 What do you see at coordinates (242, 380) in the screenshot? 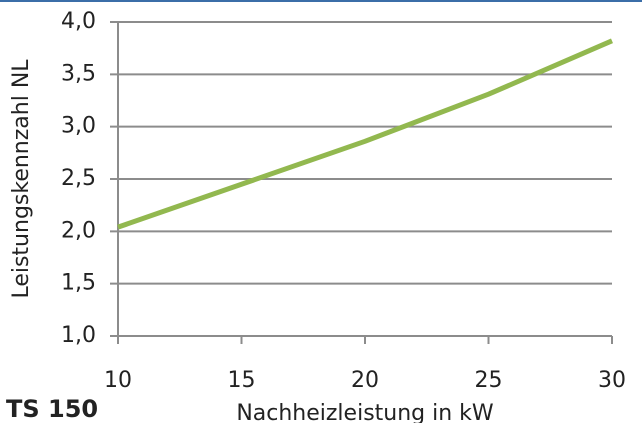
I see `x-tick-label: 15` at bounding box center [242, 380].